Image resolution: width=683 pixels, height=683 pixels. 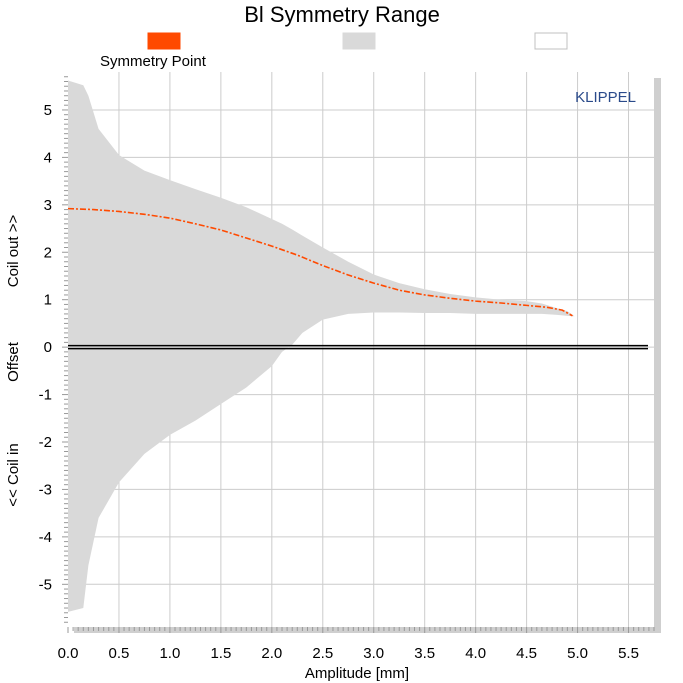 What do you see at coordinates (45, 537) in the screenshot?
I see `y-tick-label-9: -4` at bounding box center [45, 537].